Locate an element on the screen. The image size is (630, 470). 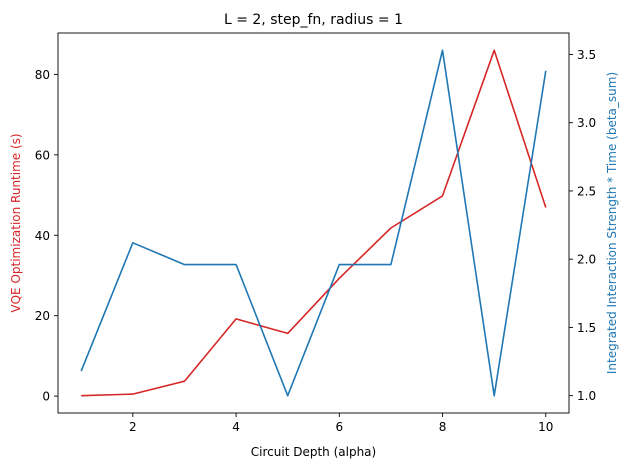
x-tick-label: 6 is located at coordinates (339, 427).